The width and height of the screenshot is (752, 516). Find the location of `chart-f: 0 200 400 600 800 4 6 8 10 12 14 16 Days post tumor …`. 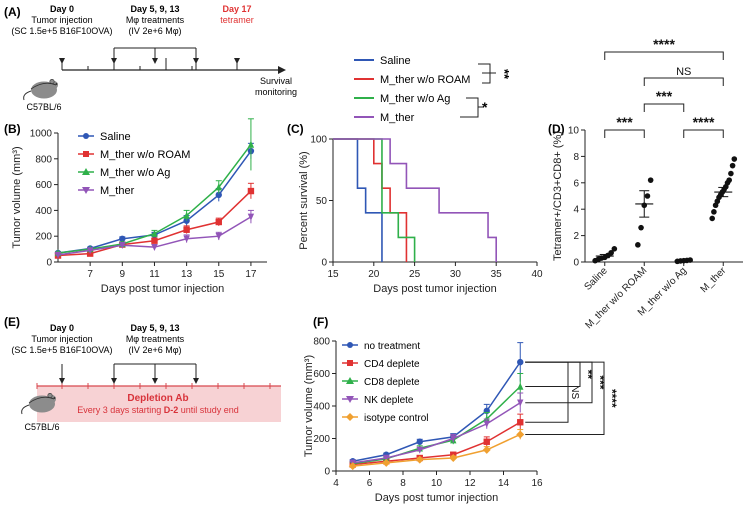

chart-f: 0 200 400 600 800 4 6 8 10 12 14 16 Days post tumor … is located at coordinates (461, 421).